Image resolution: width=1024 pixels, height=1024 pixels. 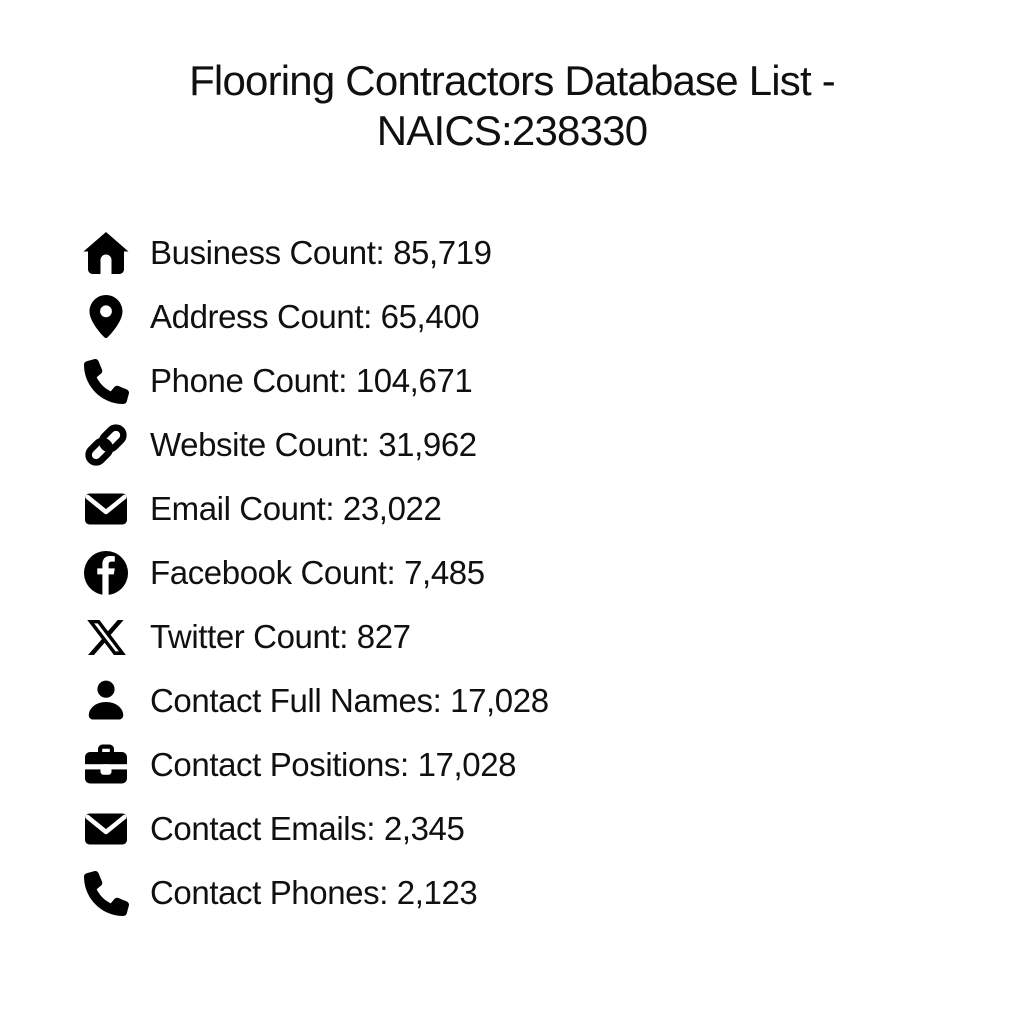 I want to click on stat-label: Business Count:, so click(x=267, y=253).